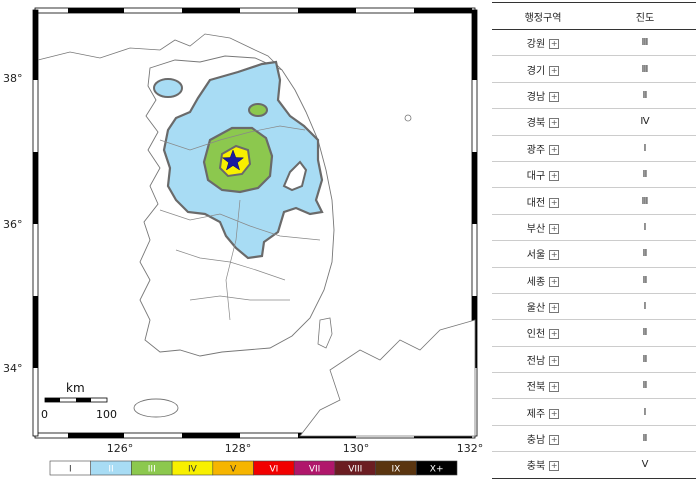 This screenshot has width=699, height=479. Describe the element at coordinates (536, 335) in the screenshot. I see `region-name: 인천` at that location.